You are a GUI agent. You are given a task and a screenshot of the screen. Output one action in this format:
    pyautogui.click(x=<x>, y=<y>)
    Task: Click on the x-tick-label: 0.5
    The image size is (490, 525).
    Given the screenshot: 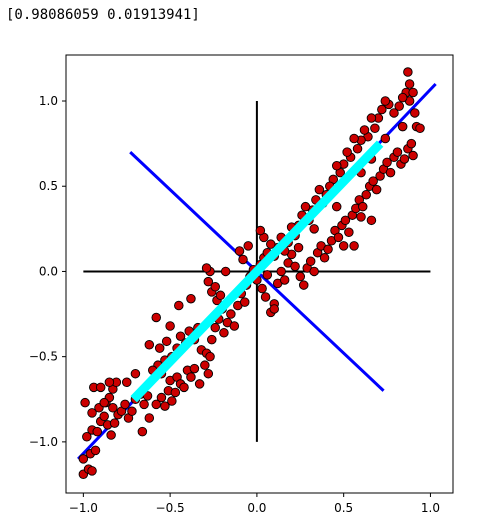 What is the action you would take?
    pyautogui.click(x=343, y=508)
    